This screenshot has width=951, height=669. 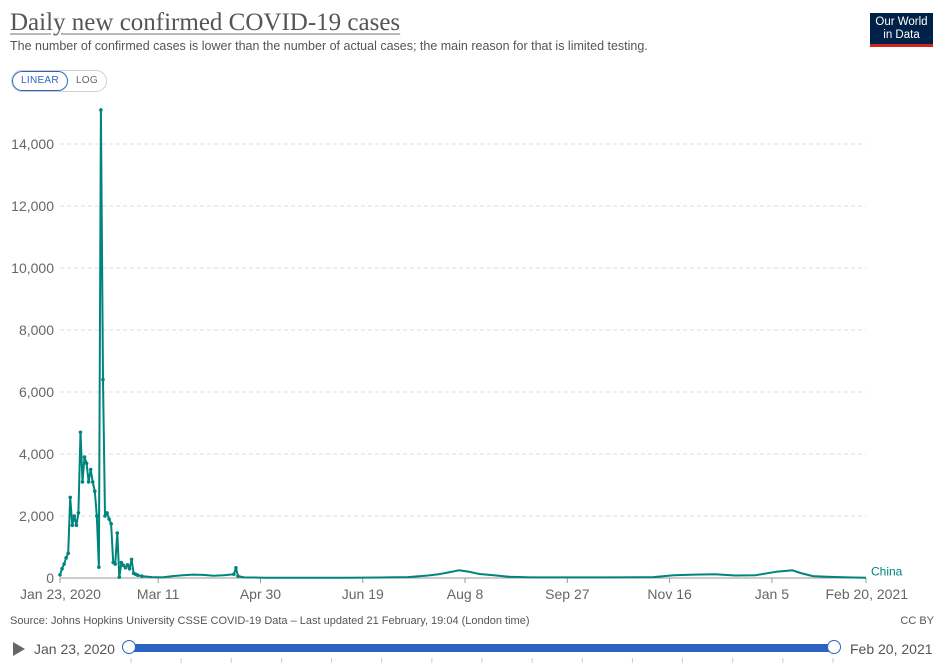 What do you see at coordinates (891, 649) in the screenshot?
I see `timeline-end-label: Feb 20, 2021` at bounding box center [891, 649].